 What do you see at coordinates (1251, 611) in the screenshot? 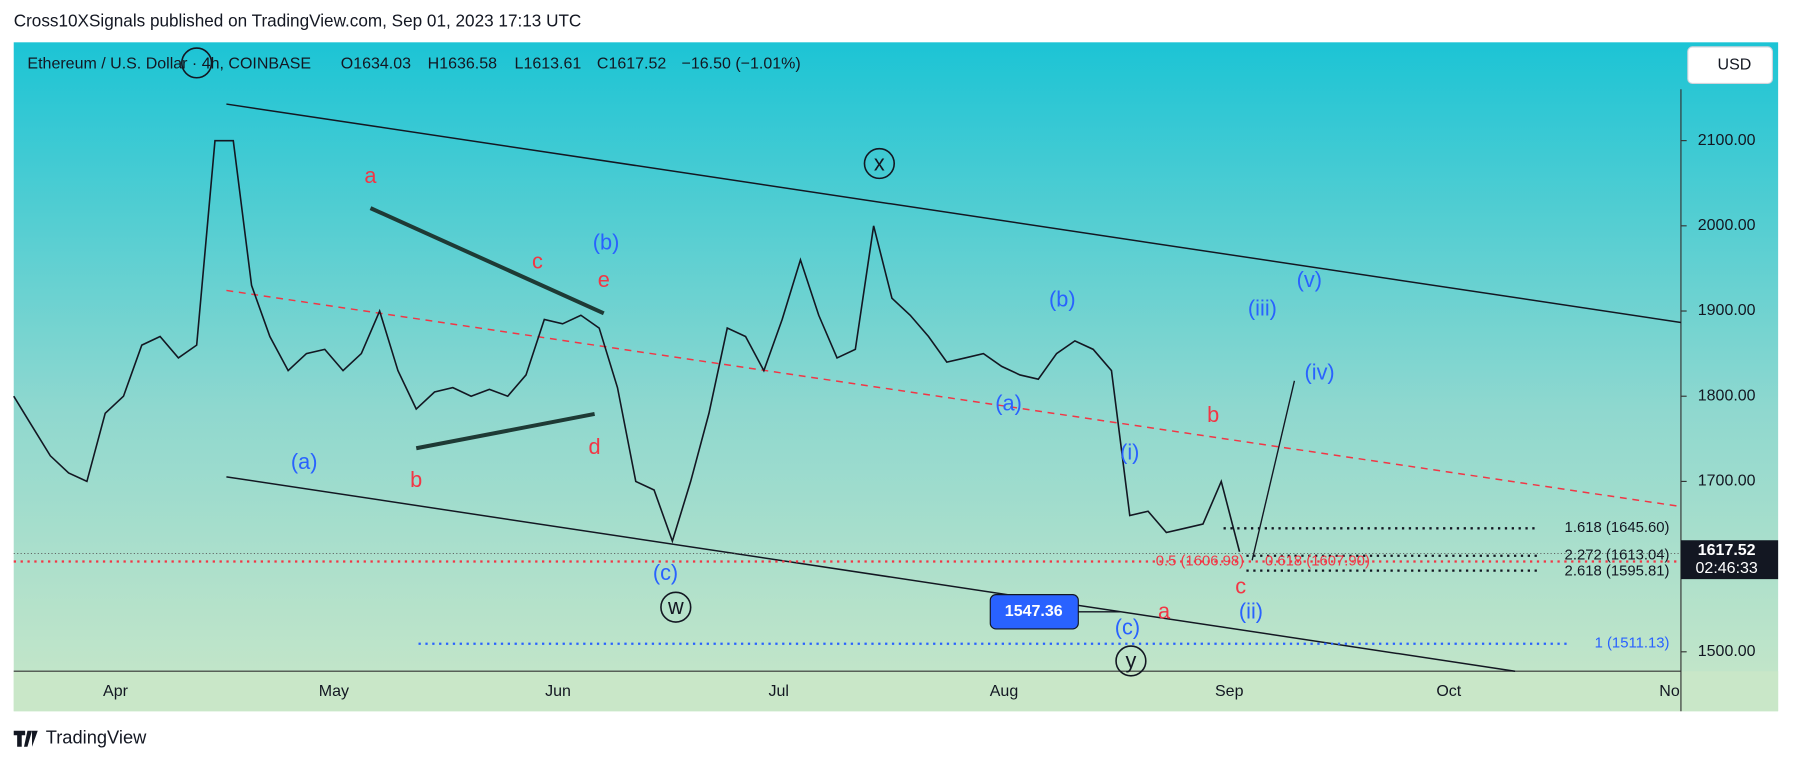
I see `wave-label: (ii)` at bounding box center [1251, 611].